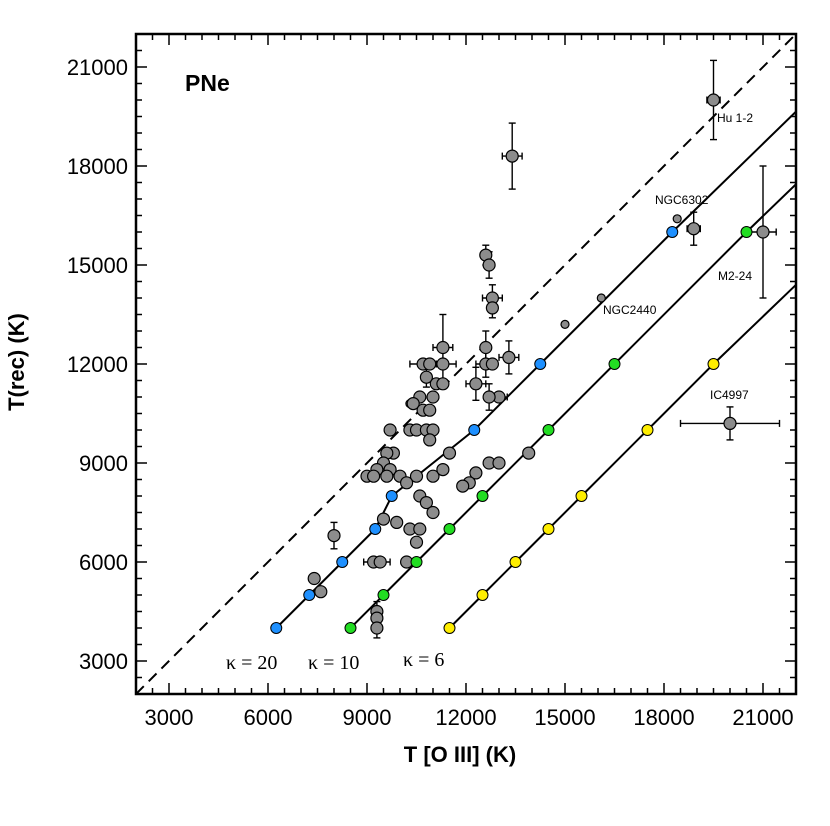  What do you see at coordinates (729, 395) in the screenshot?
I see `label-ic4997: IC4997` at bounding box center [729, 395].